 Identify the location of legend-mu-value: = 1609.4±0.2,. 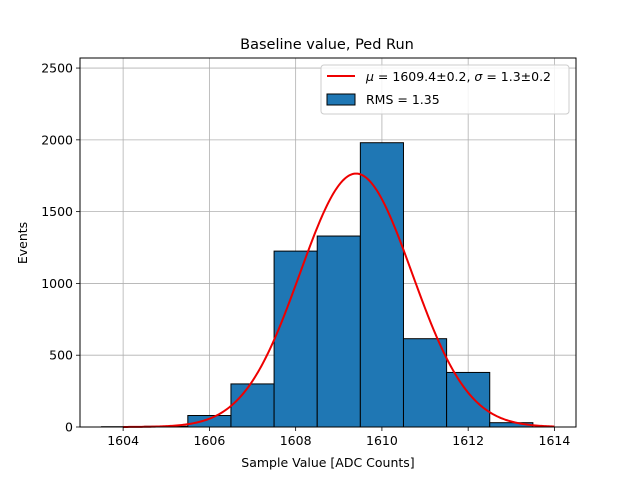
(424, 76).